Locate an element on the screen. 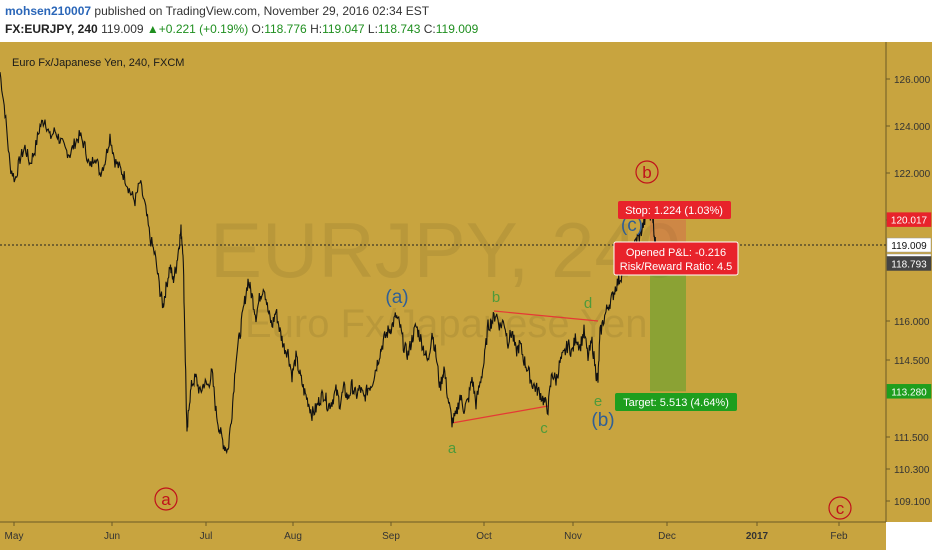  wave-label-minor: e is located at coordinates (598, 401).